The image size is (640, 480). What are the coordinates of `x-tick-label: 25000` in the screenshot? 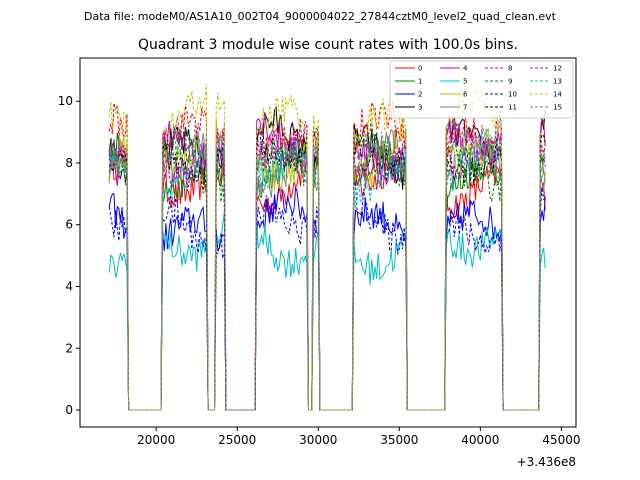 It's located at (237, 440).